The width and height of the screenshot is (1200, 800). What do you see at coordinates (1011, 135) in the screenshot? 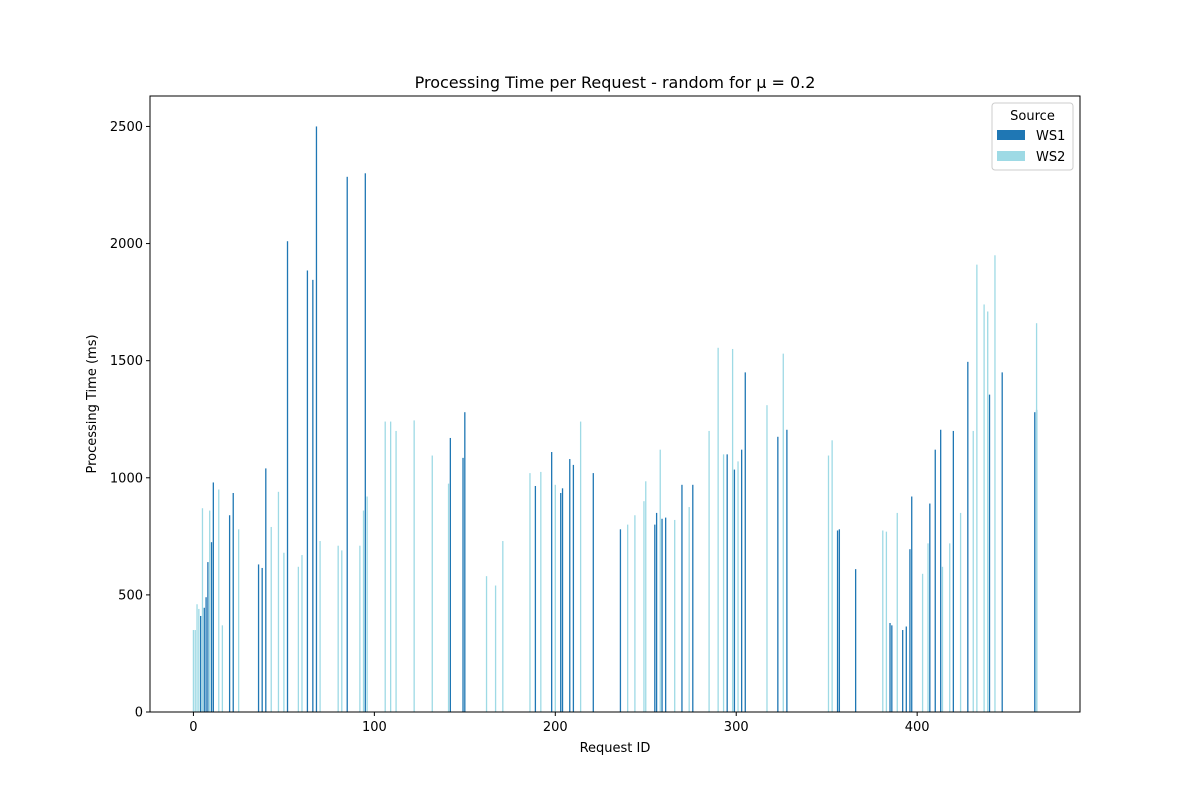
I see `legend-swatch-ws1` at bounding box center [1011, 135].